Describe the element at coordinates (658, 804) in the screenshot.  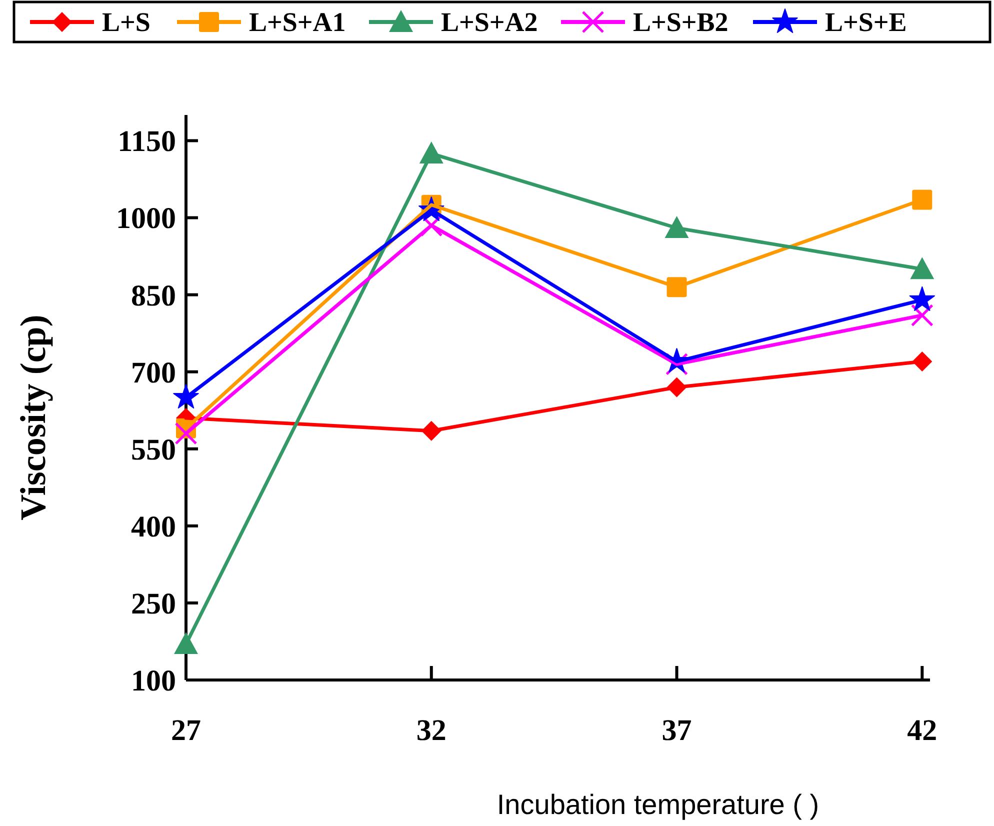
I see `x-axis-title: Incubation temperature ( )` at that location.